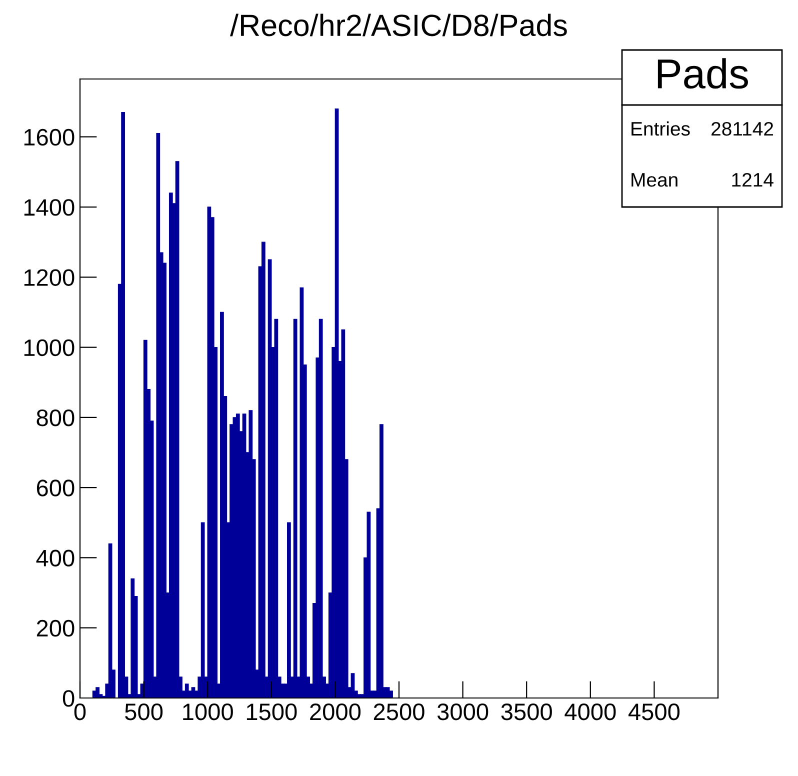 The image size is (798, 776). Describe the element at coordinates (55, 558) in the screenshot. I see `y-tick-label: 400` at that location.